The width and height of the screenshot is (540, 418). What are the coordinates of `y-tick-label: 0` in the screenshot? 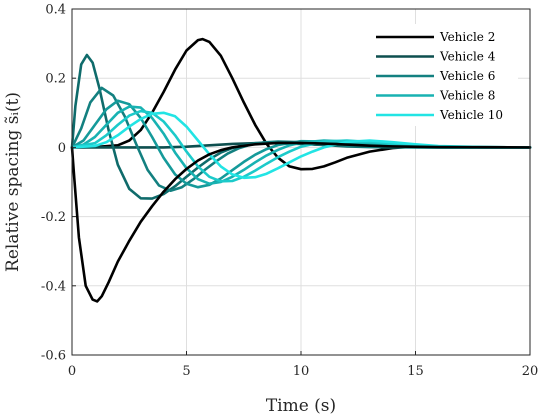 It's located at (62, 148).